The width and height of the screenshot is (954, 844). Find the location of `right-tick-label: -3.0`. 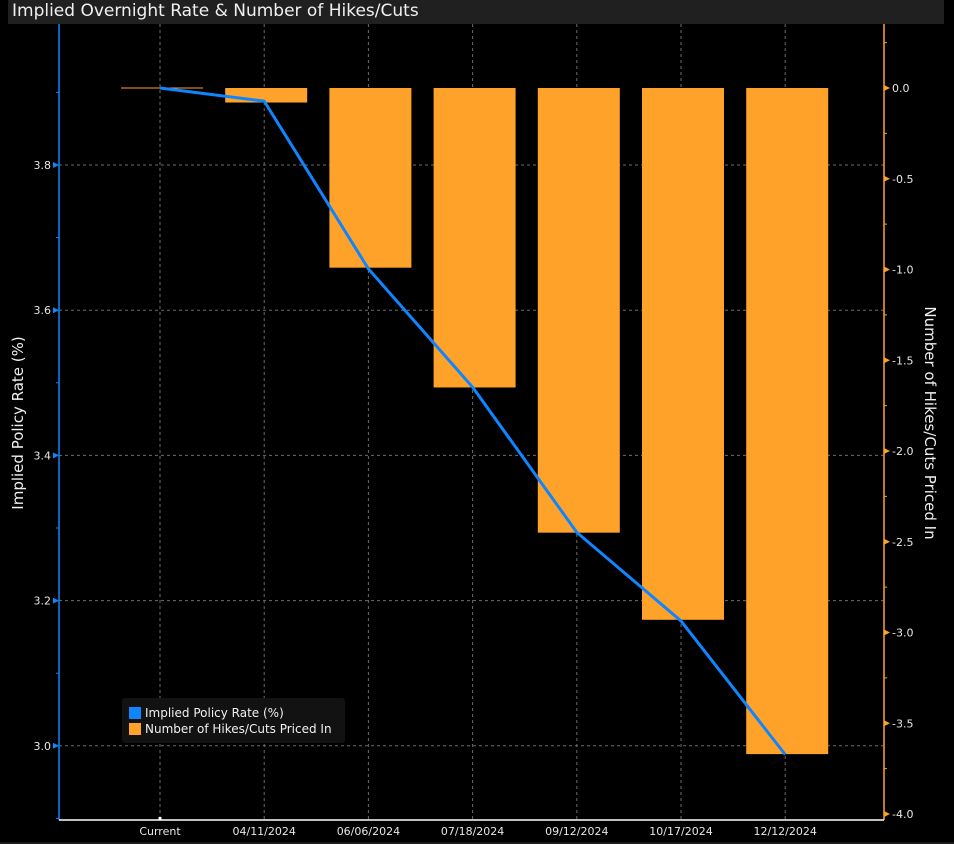

right-tick-label: -3.0 is located at coordinates (902, 633).